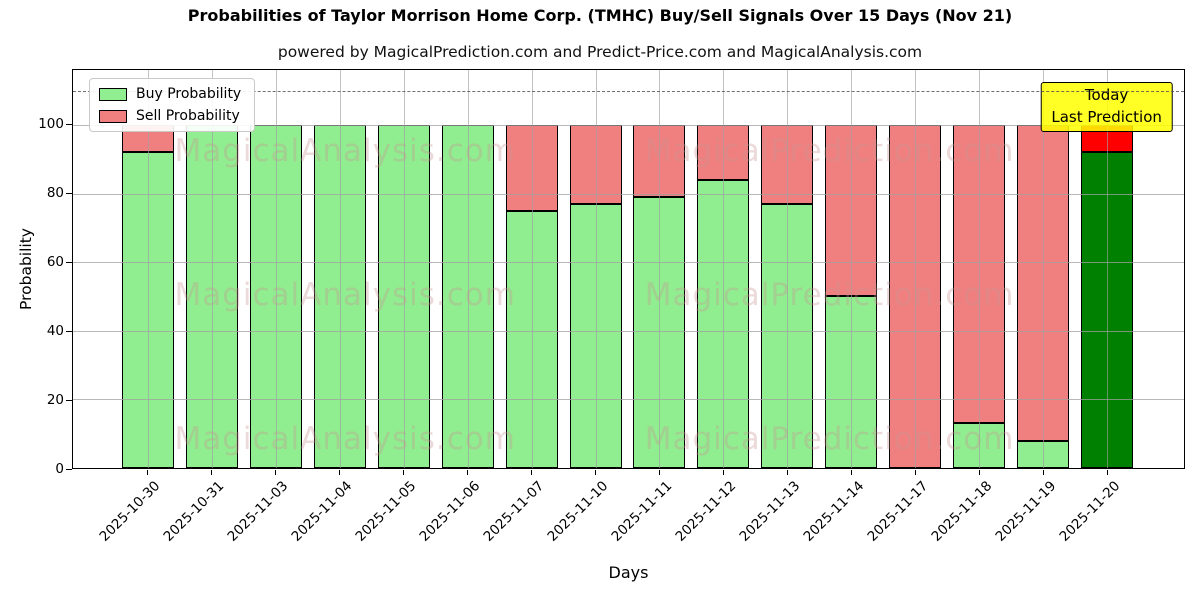 The height and width of the screenshot is (600, 1200). What do you see at coordinates (705, 511) in the screenshot?
I see `x-tick-label: 2025-11-12` at bounding box center [705, 511].